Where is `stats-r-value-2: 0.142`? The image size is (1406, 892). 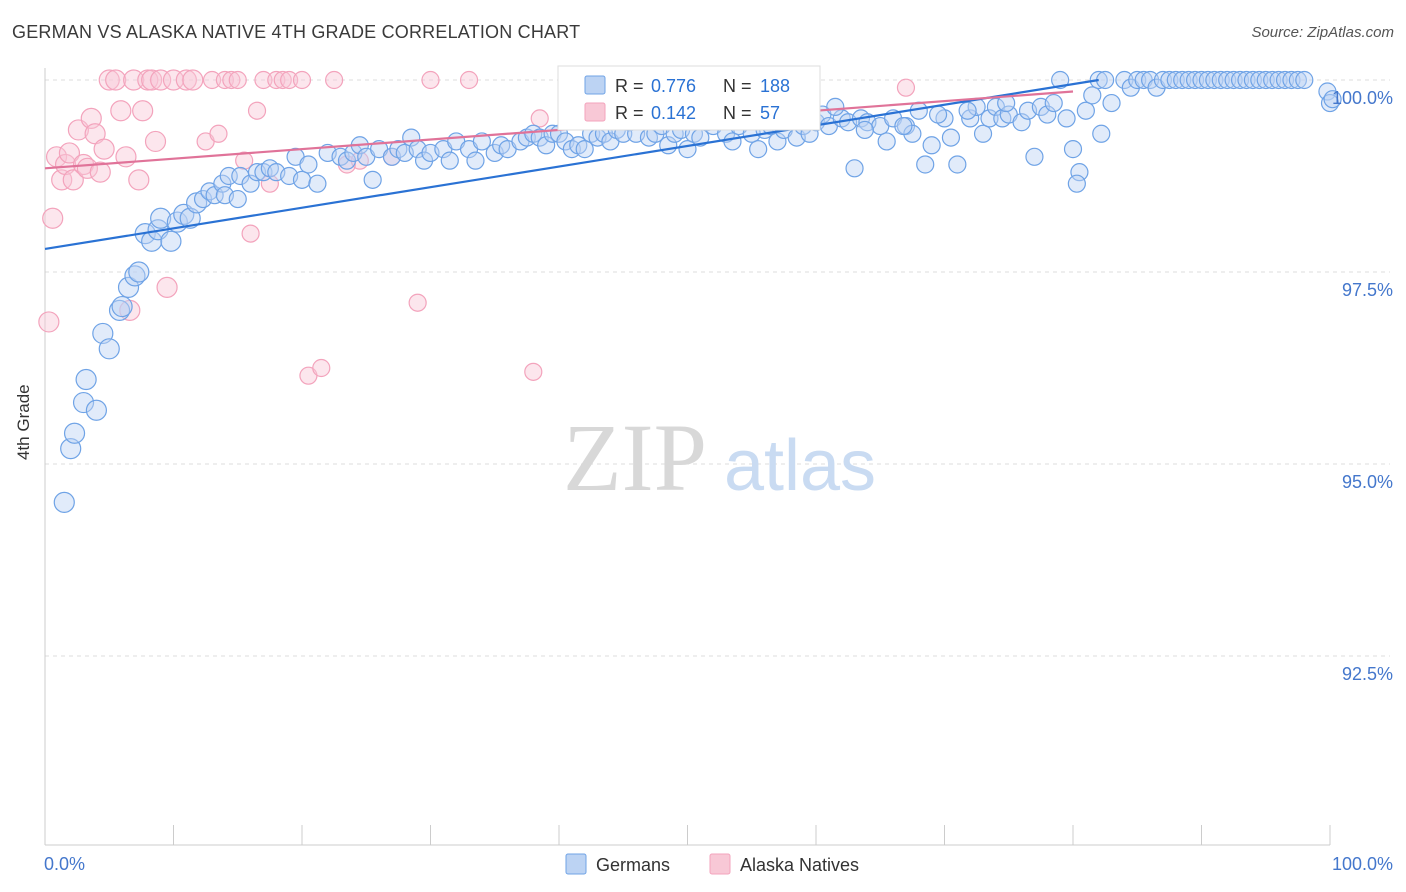 stats-r-value-2: 0.142 is located at coordinates (673, 113).